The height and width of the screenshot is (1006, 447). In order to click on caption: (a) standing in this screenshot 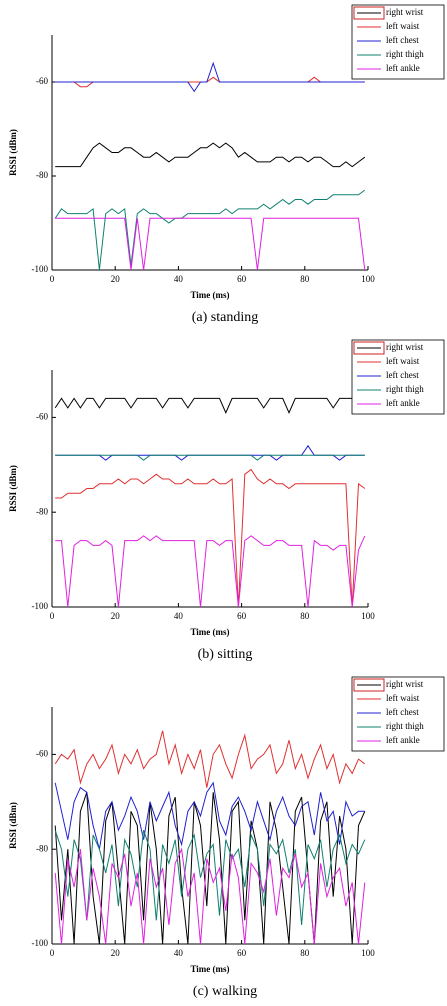, I will do `click(225, 317)`.